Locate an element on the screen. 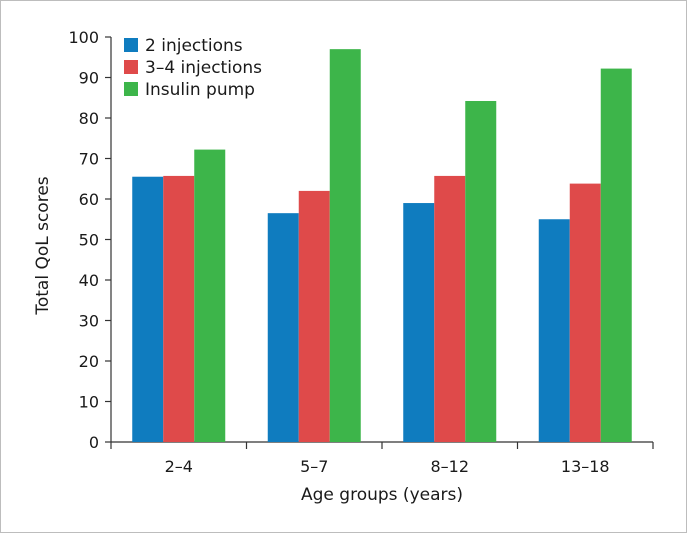  y-tick-label: 60 is located at coordinates (89, 199).